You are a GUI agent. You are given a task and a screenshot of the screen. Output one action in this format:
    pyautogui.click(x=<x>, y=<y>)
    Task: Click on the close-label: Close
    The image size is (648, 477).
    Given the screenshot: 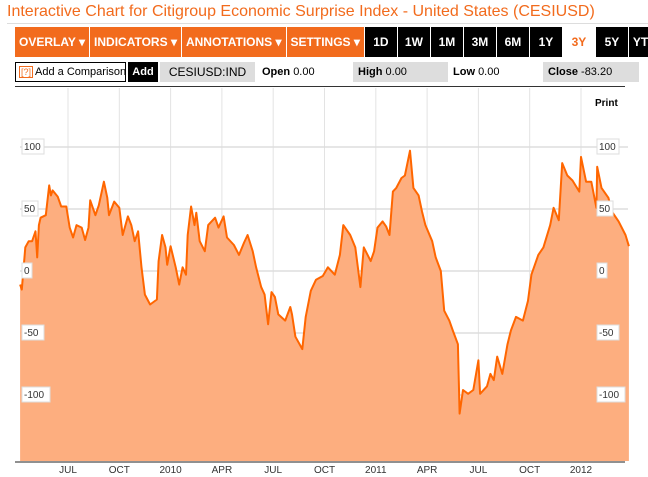 What is the action you would take?
    pyautogui.click(x=563, y=72)
    